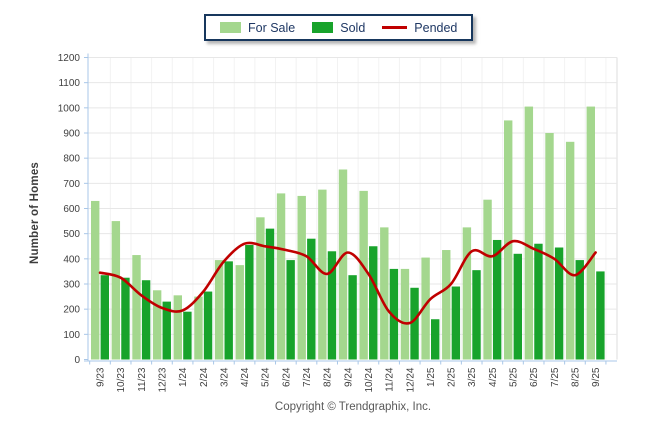 The image size is (646, 434). I want to click on x-tick-label: 2/25, so click(452, 377).